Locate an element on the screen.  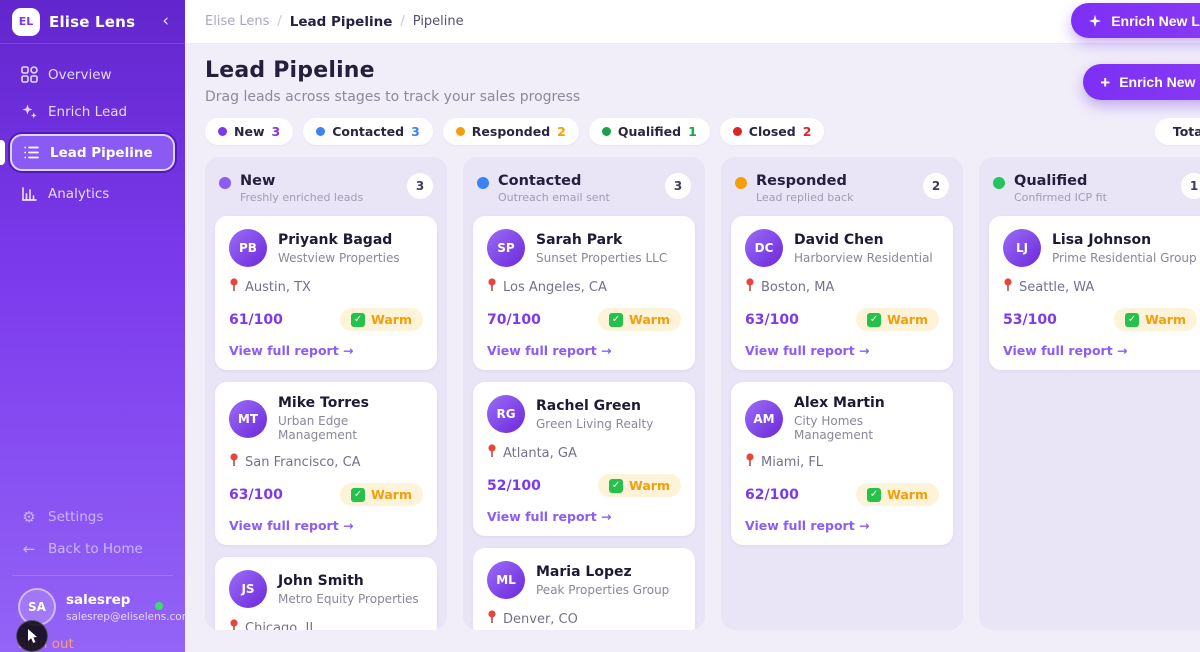
enrich-new-lead-button-top: Enrich New Lead is located at coordinates (1135, 20).